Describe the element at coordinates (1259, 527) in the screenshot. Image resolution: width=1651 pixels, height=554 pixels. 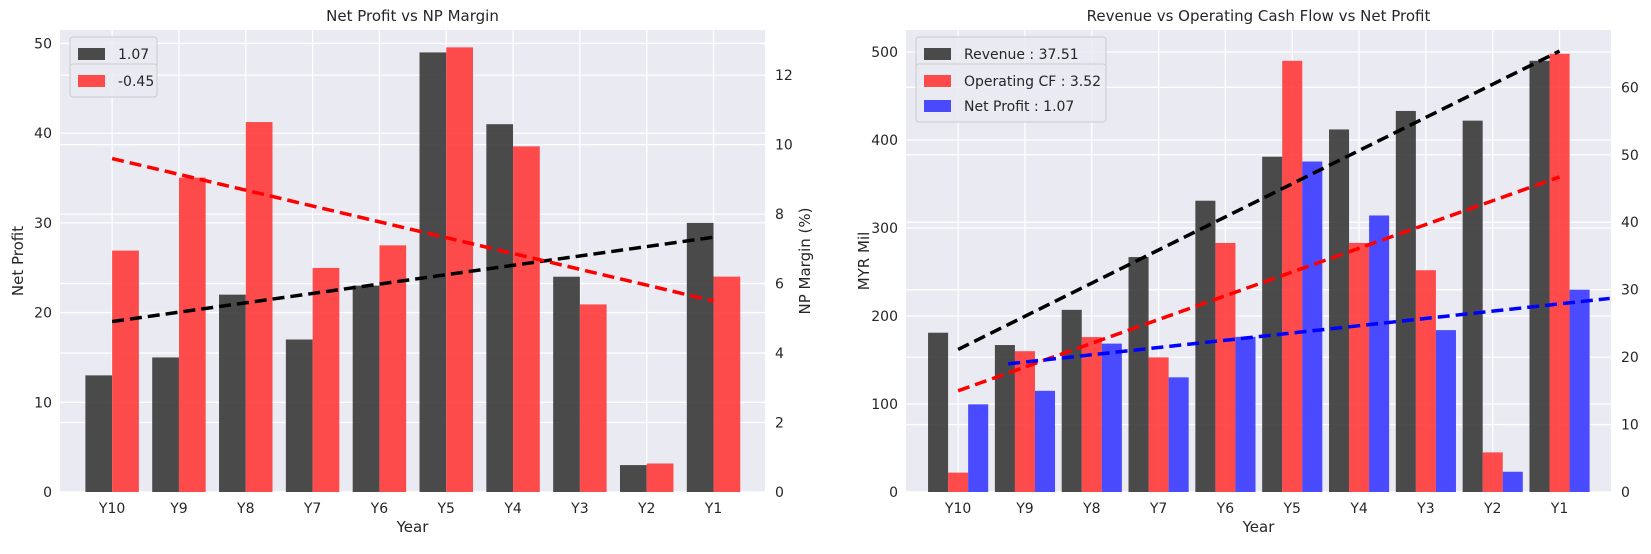
I see `x-axis-label: Year` at that location.